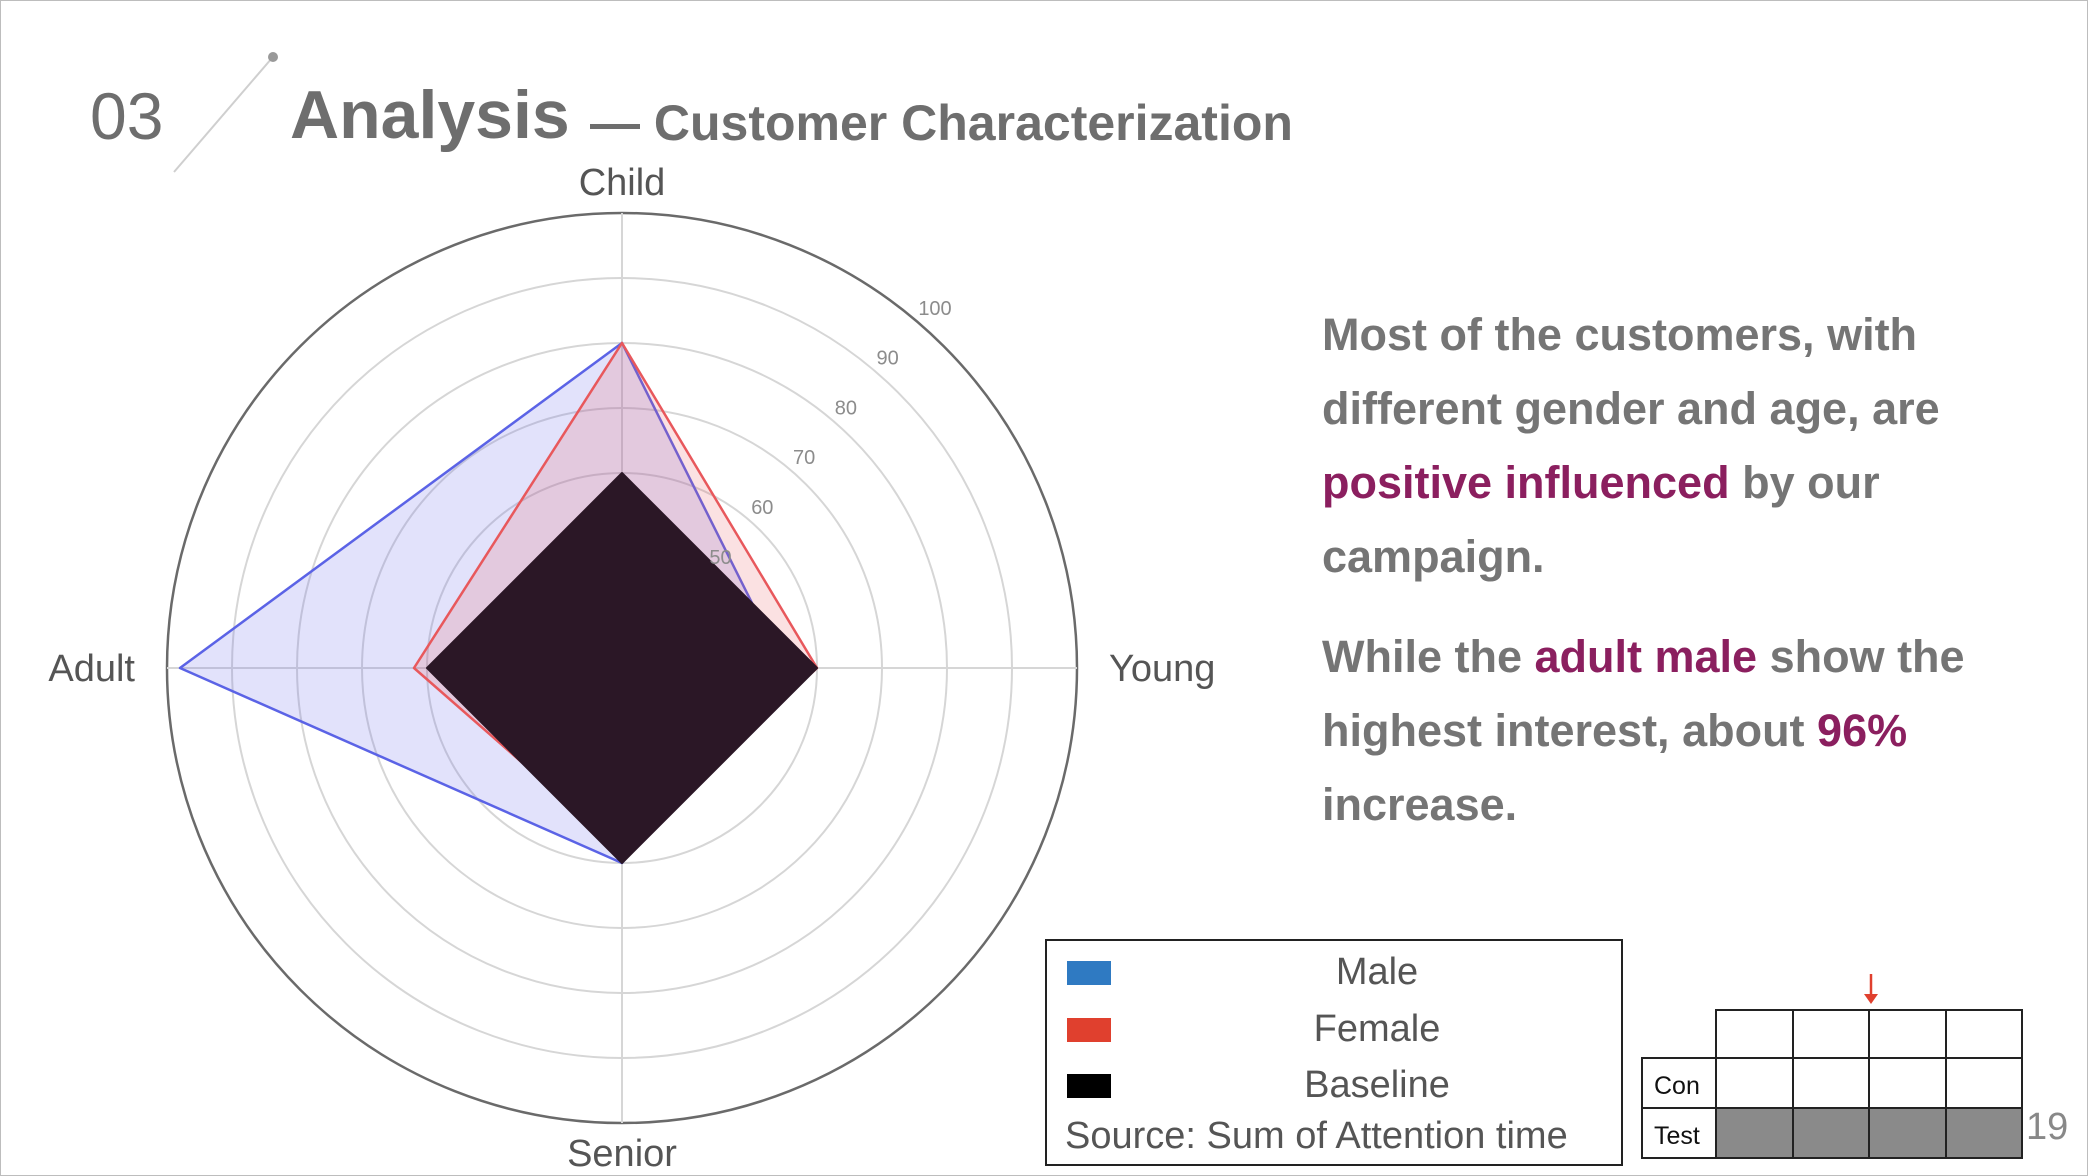  I want to click on callout-highlight-positive: positive influenced, so click(1526, 482).